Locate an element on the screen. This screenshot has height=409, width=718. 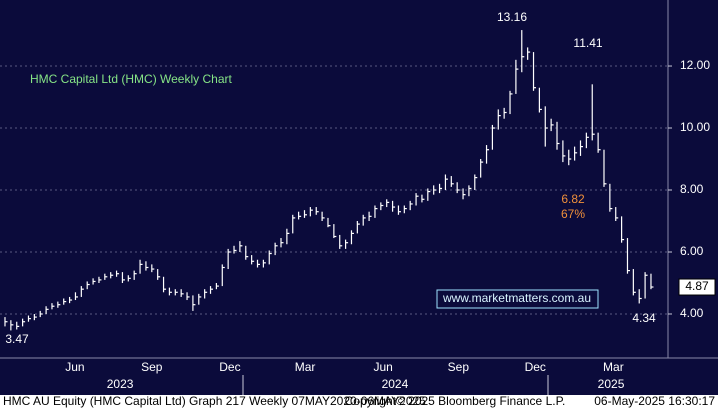
footer-bar is located at coordinates (359, 402).